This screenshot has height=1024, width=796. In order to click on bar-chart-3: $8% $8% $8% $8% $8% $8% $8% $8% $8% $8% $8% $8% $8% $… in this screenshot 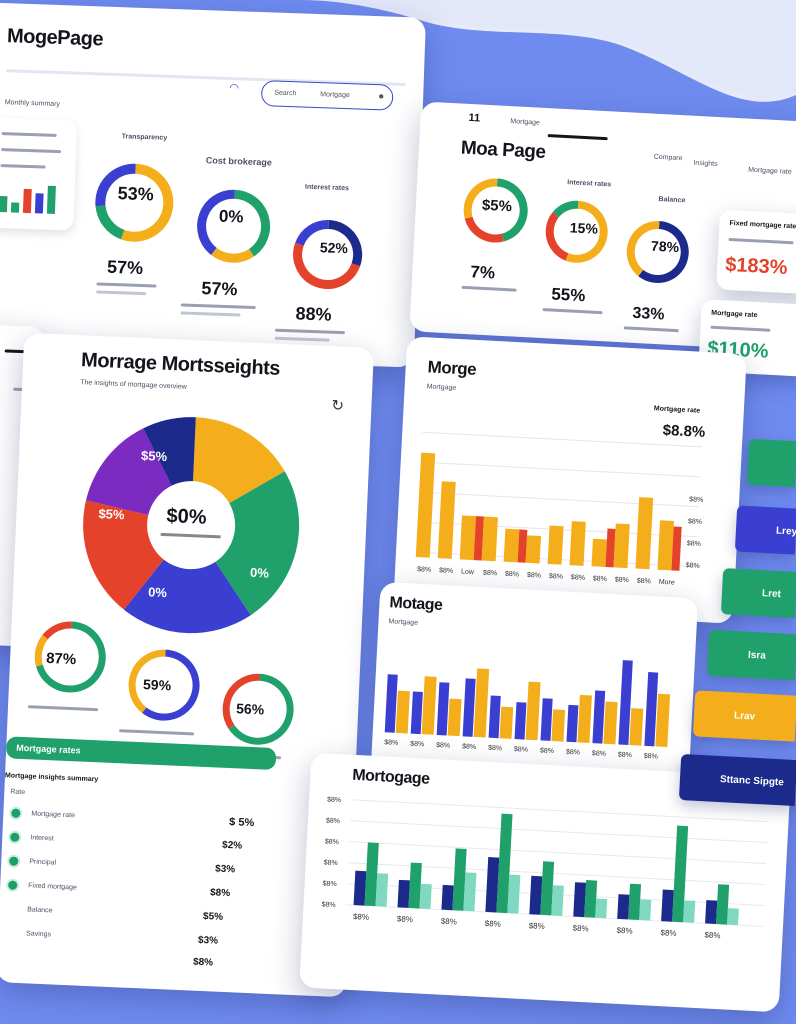, I will do `click(545, 868)`.